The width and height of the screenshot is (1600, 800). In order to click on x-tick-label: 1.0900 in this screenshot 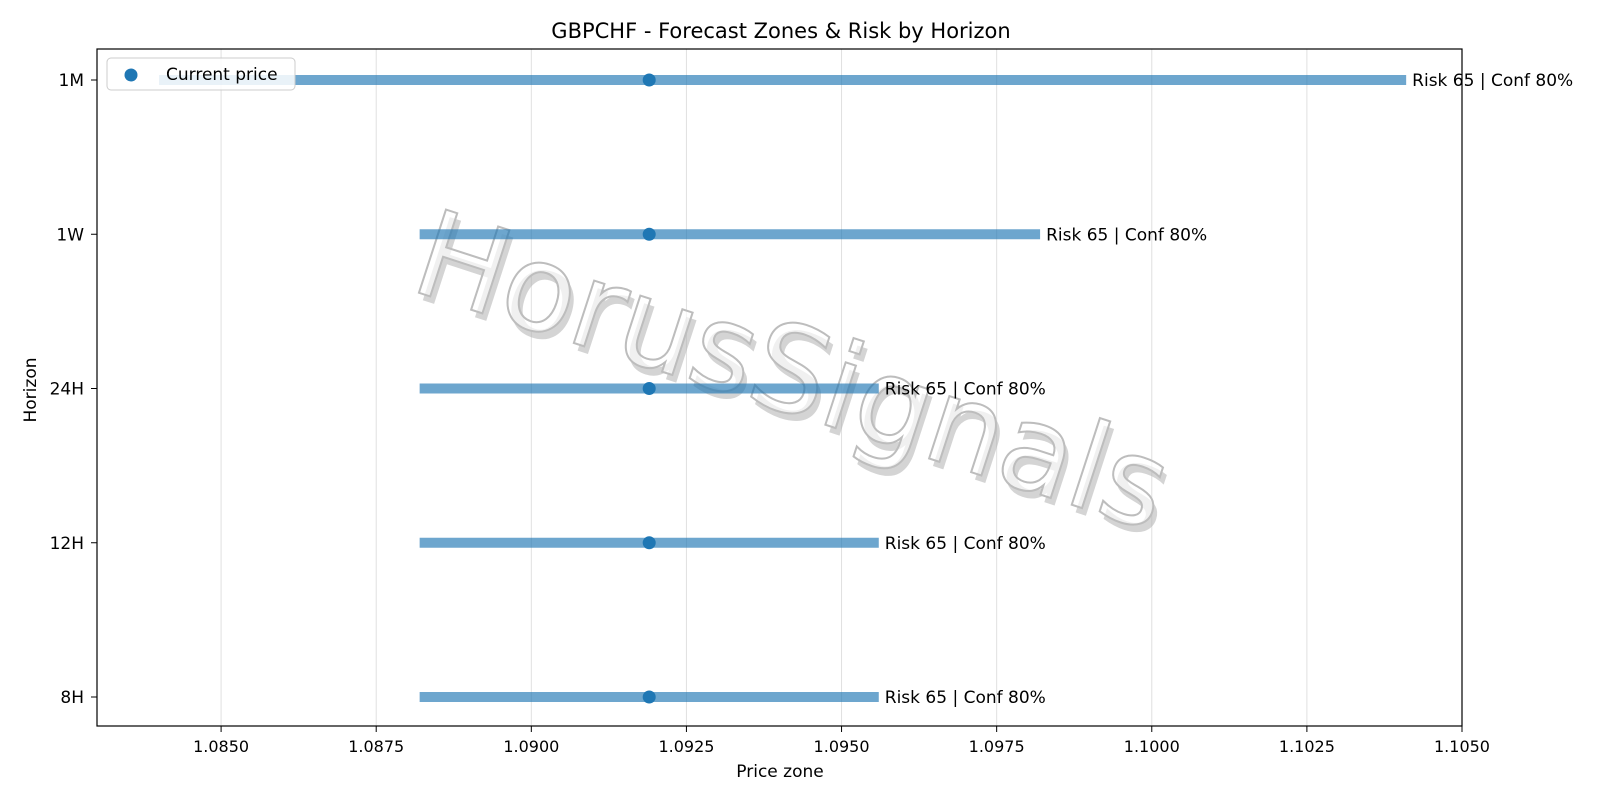, I will do `click(531, 746)`.